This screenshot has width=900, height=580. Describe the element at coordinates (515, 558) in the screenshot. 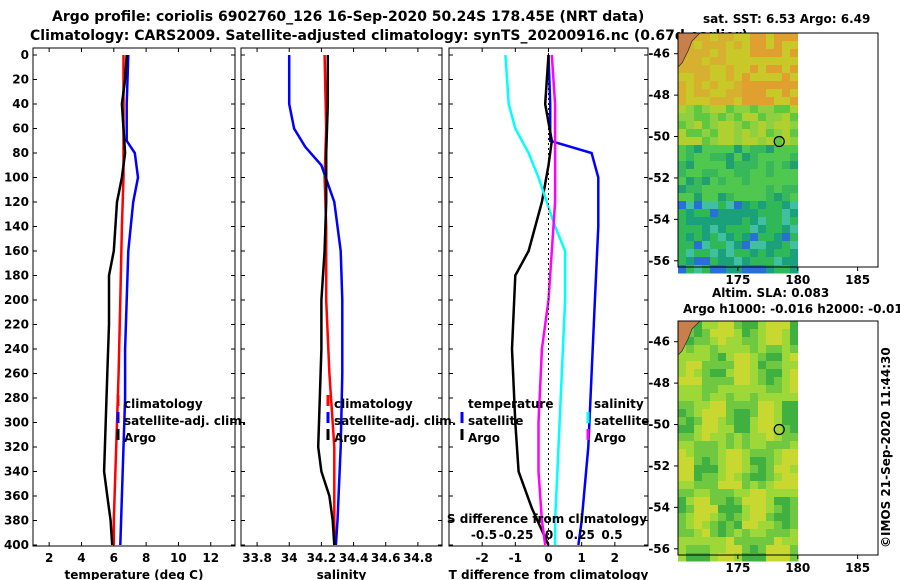

I see `x-tick-label: -1` at that location.